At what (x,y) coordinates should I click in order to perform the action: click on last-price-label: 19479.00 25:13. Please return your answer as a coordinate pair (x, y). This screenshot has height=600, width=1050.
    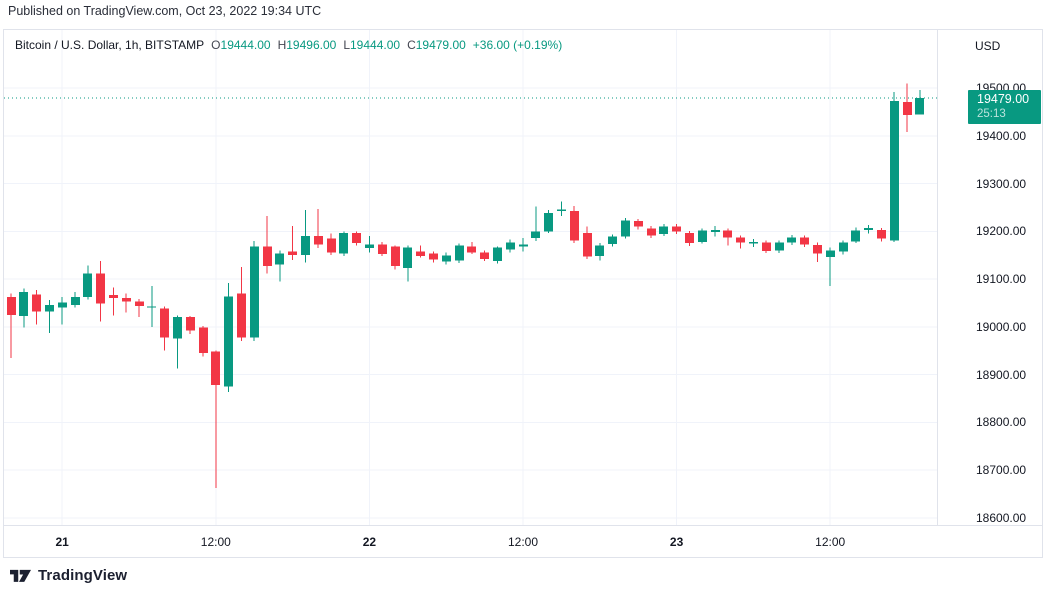
    Looking at the image, I should click on (1004, 107).